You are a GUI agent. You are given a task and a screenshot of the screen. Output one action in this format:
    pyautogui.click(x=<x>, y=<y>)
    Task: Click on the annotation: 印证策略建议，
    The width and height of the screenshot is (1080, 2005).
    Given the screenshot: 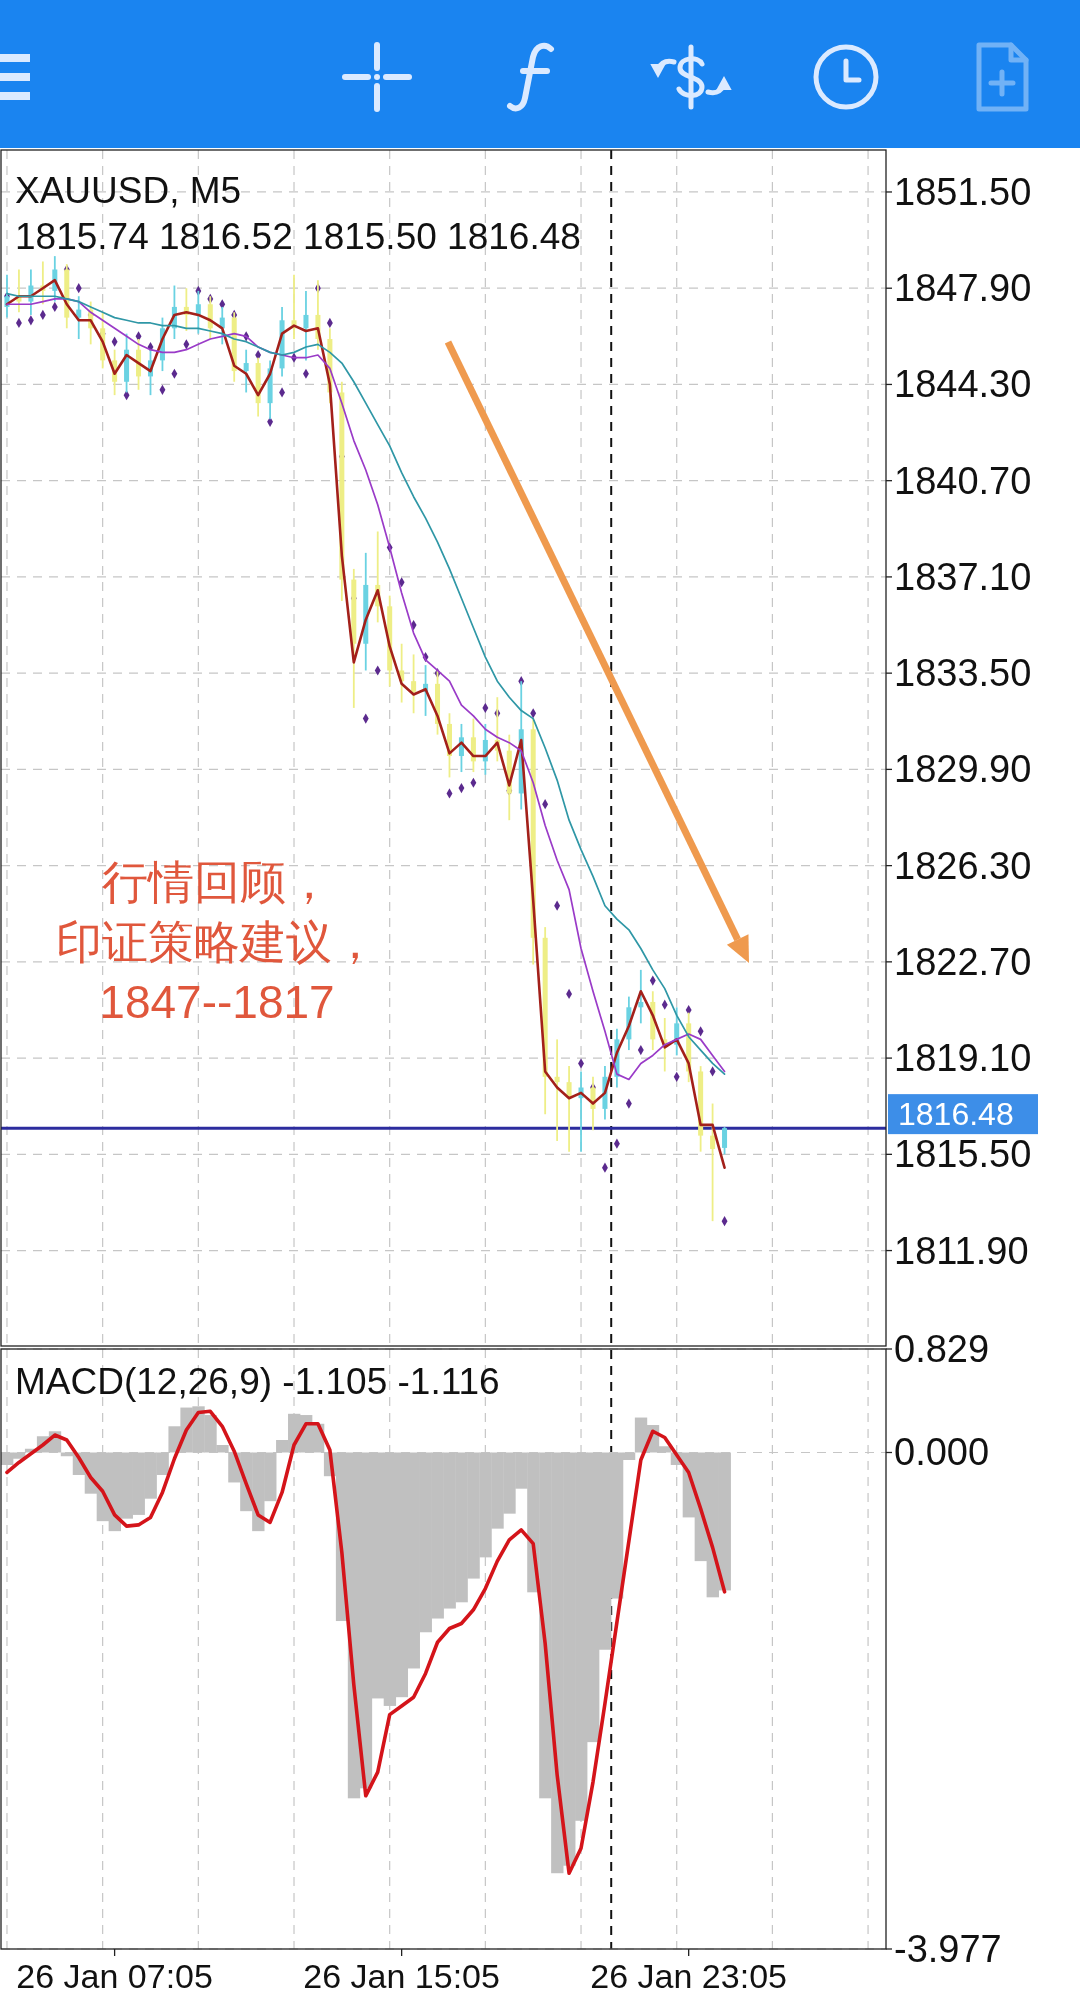 What is the action you would take?
    pyautogui.click(x=217, y=942)
    